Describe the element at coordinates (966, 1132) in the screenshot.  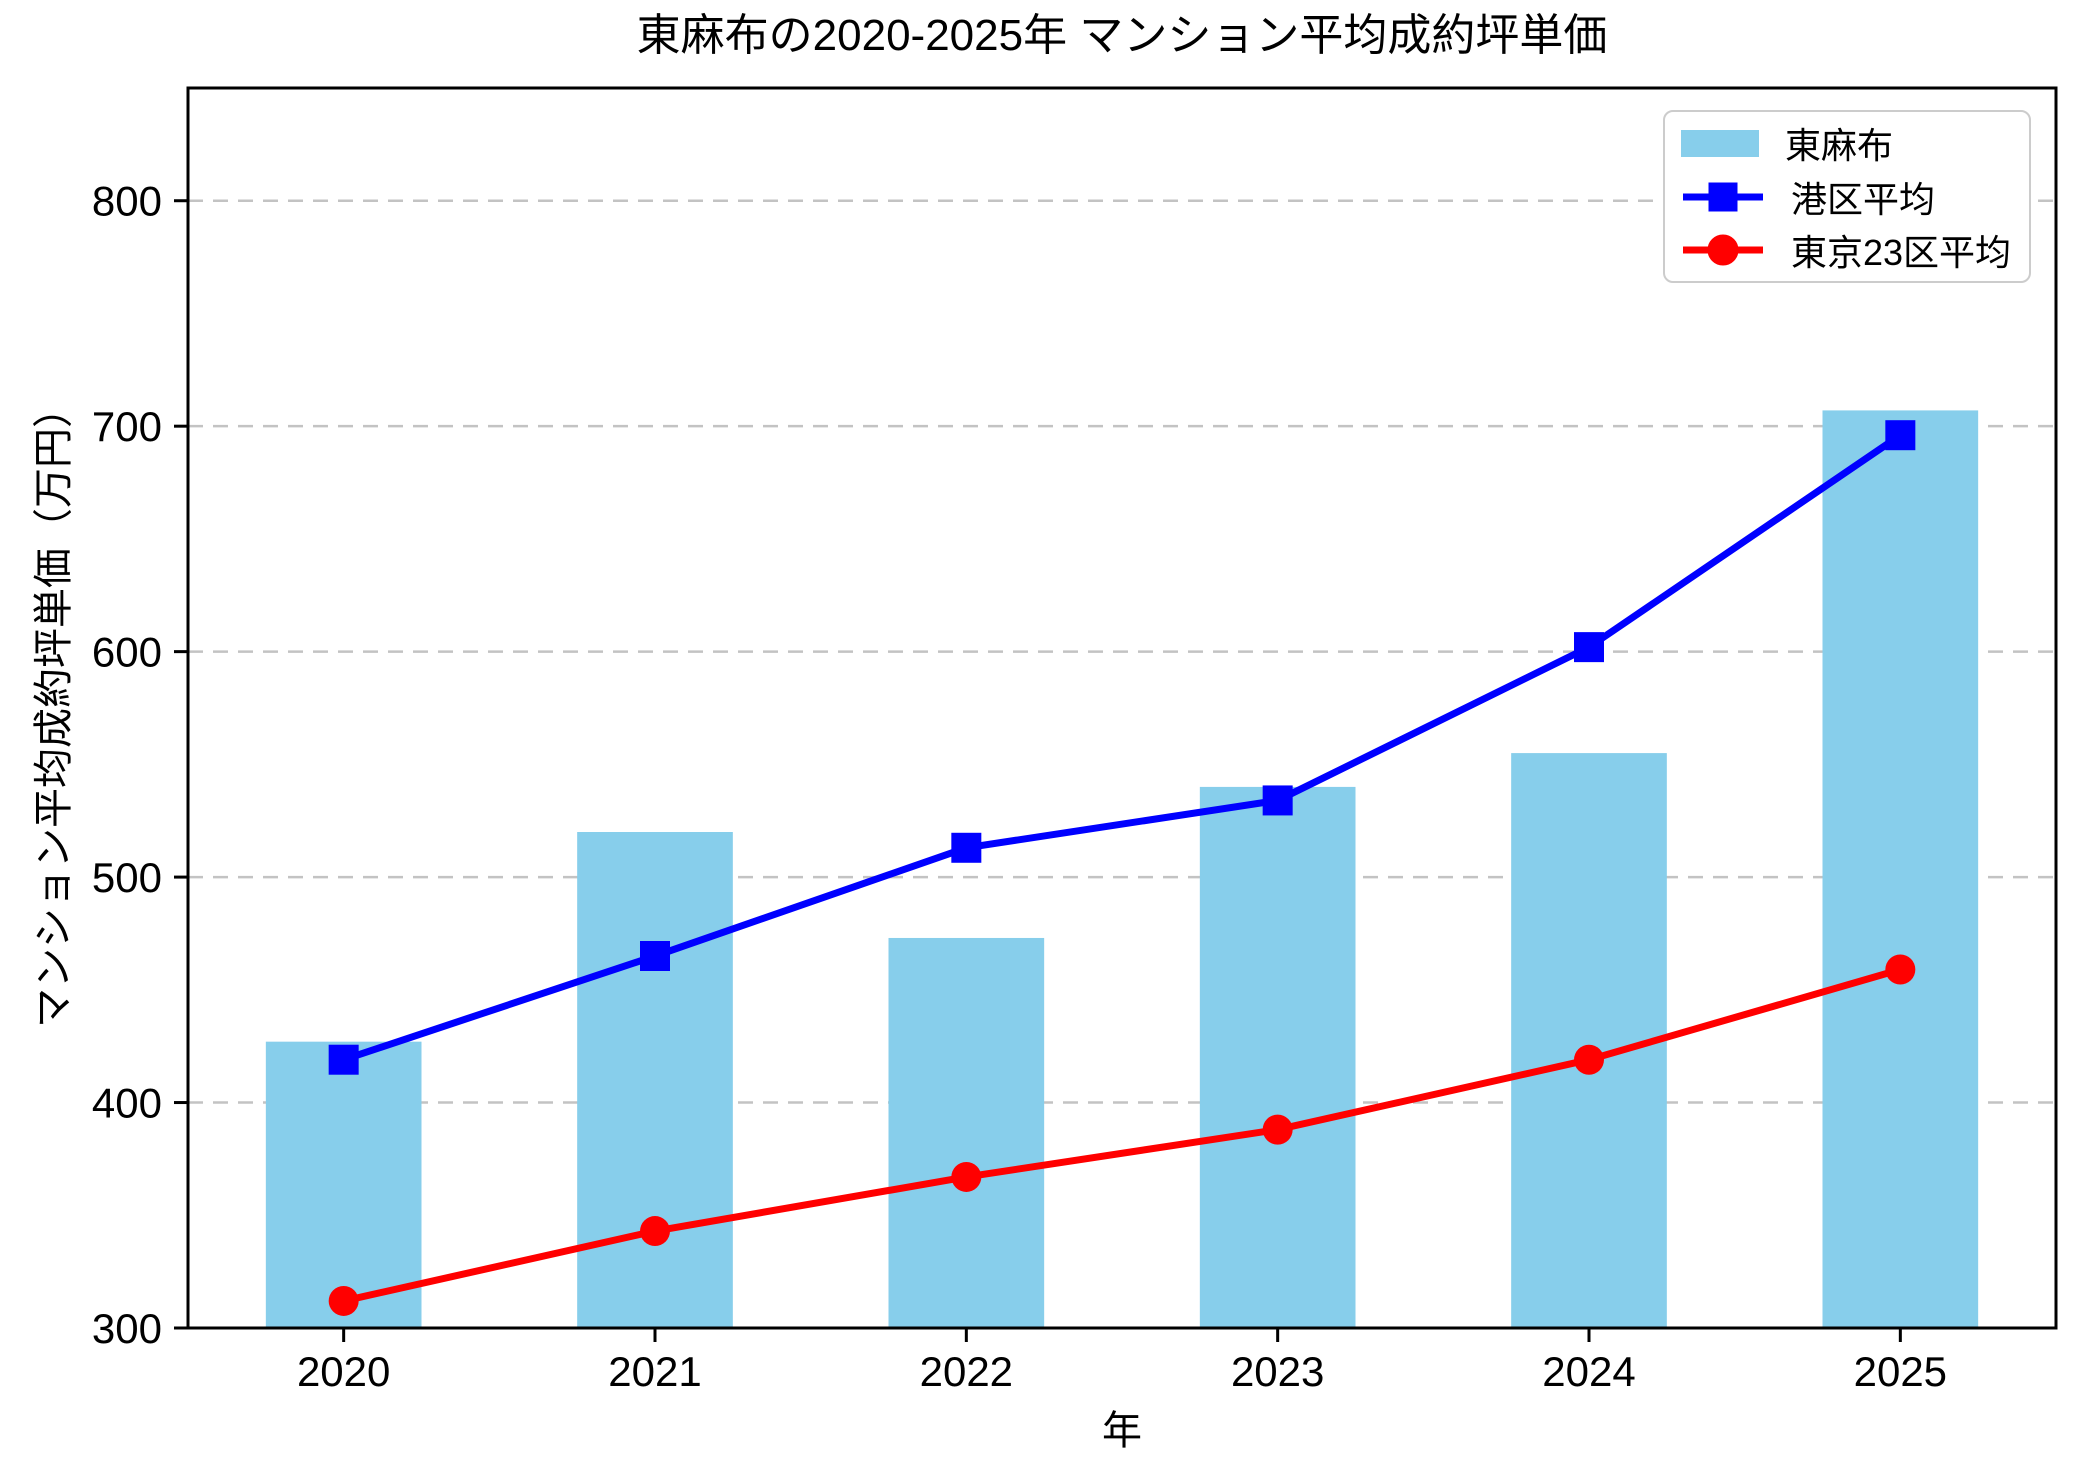
I see `bar-2022` at that location.